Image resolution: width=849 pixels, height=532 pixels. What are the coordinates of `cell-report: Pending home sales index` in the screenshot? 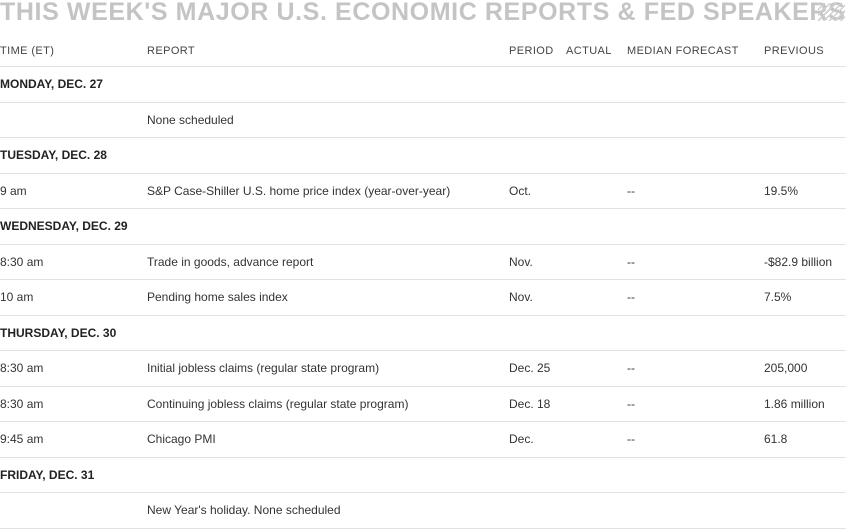 It's located at (328, 297).